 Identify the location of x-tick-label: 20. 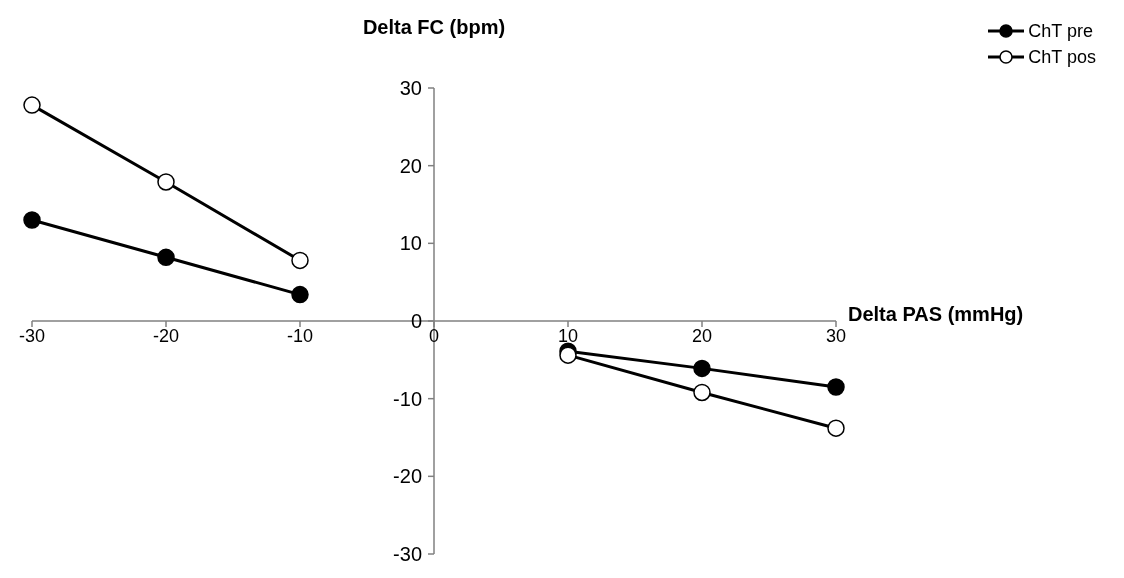
(702, 335).